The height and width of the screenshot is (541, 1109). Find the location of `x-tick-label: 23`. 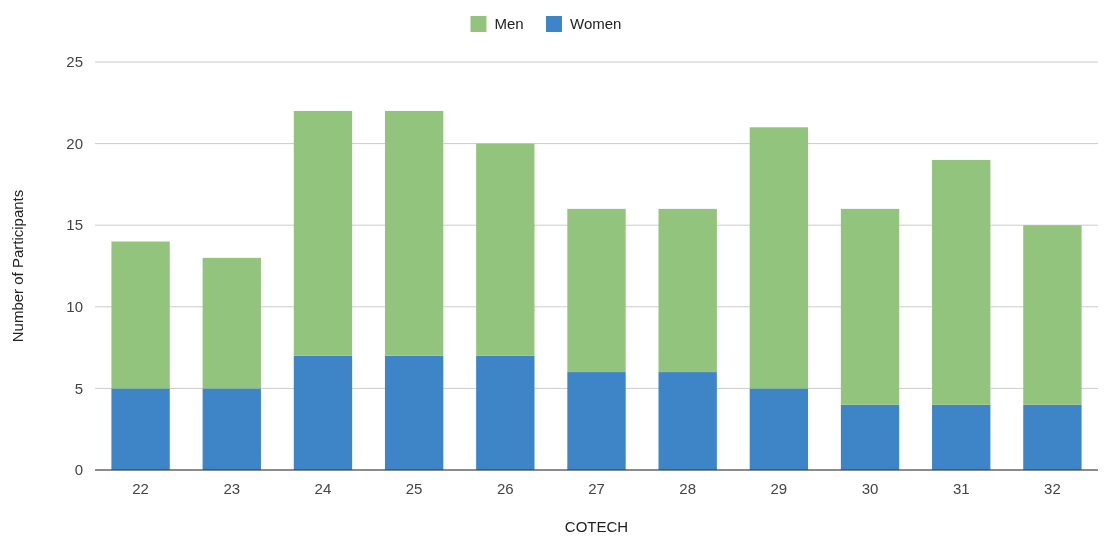

x-tick-label: 23 is located at coordinates (232, 488).